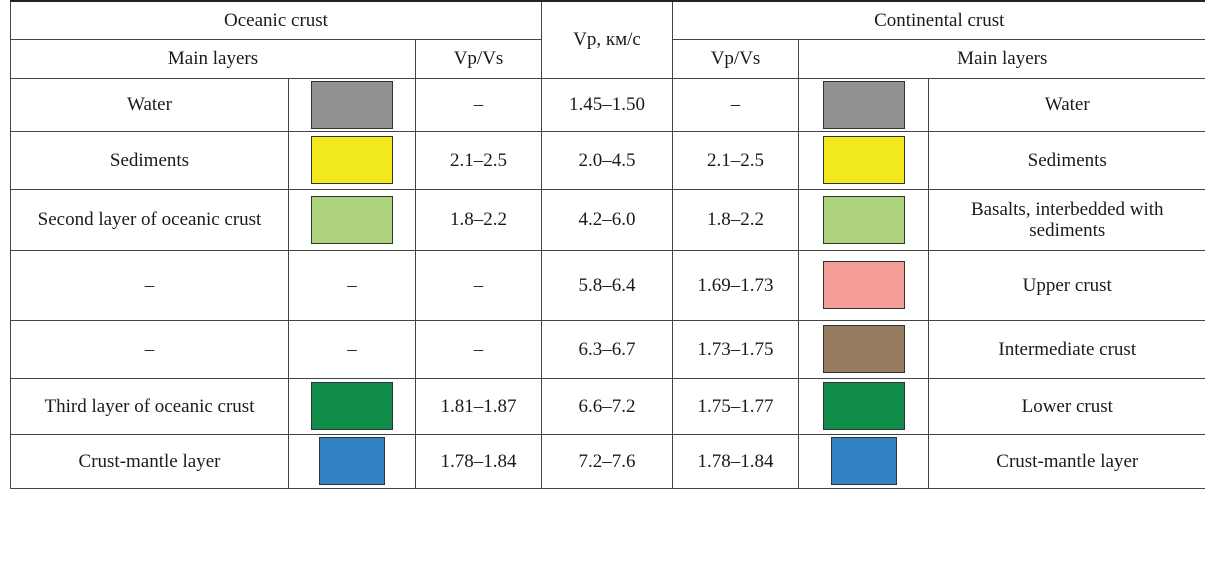 The image size is (1205, 574). Describe the element at coordinates (735, 219) in the screenshot. I see `continental-vpvs-value: 1.8–2.2` at that location.